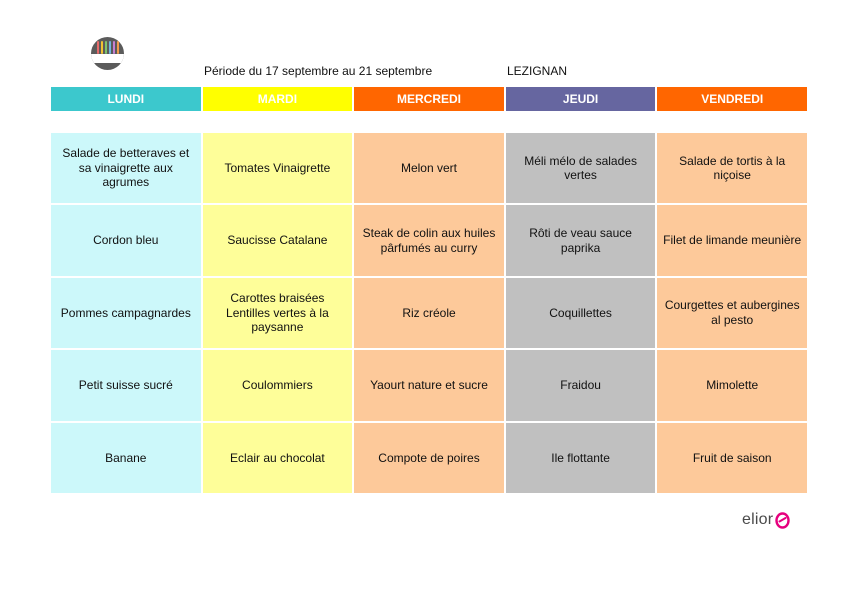 This screenshot has height=595, width=841. I want to click on elior-brand-logo: elior, so click(766, 520).